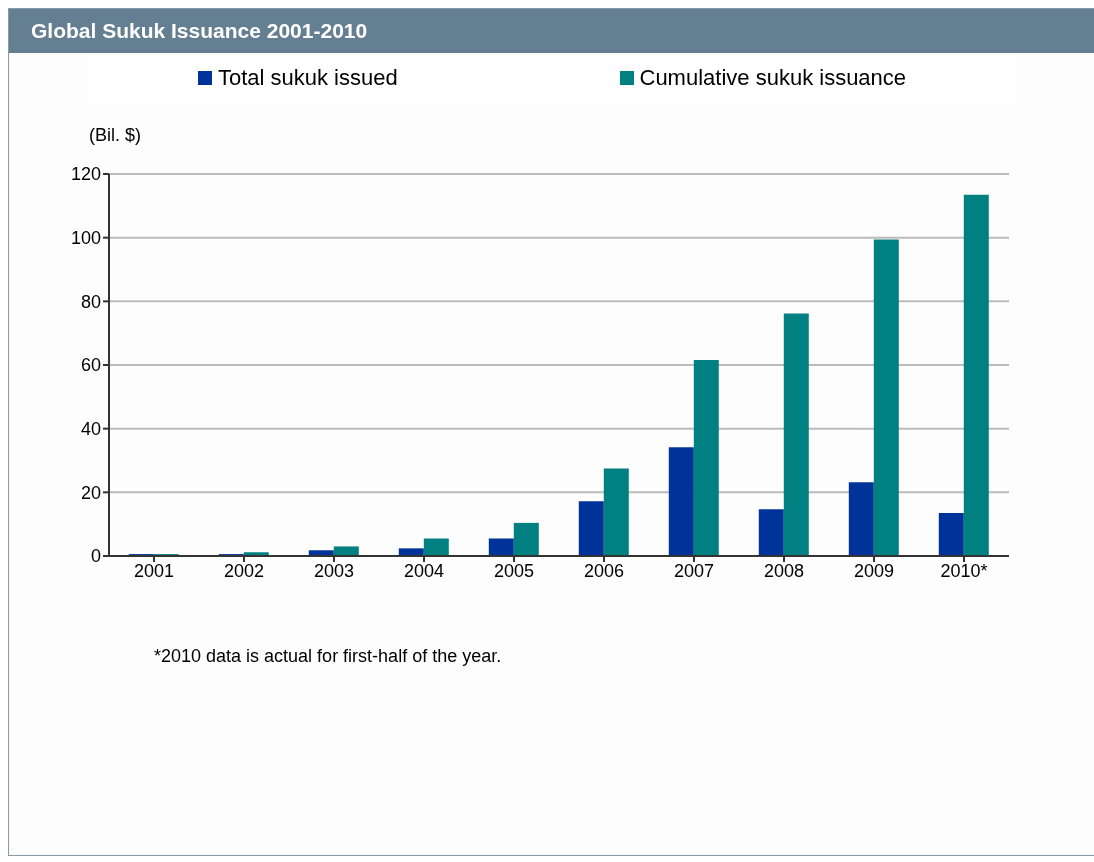 Image resolution: width=1094 pixels, height=862 pixels. Describe the element at coordinates (85, 238) in the screenshot. I see `y-tick-label: 100` at that location.